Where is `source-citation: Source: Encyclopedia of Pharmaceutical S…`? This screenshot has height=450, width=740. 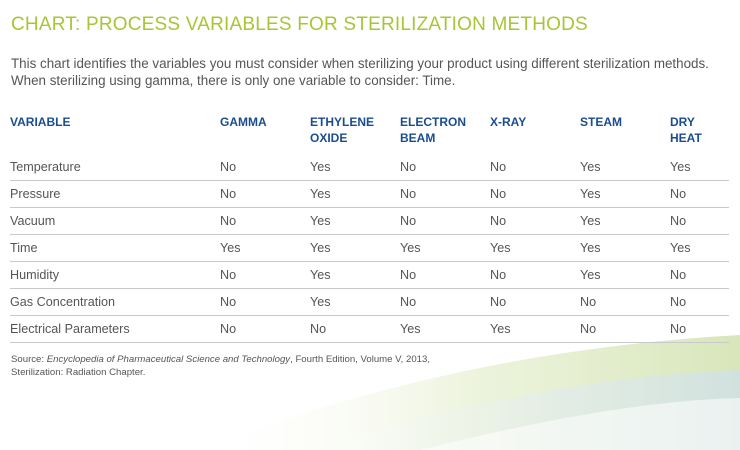 source-citation: Source: Encyclopedia of Pharmaceutical S… is located at coordinates (261, 366).